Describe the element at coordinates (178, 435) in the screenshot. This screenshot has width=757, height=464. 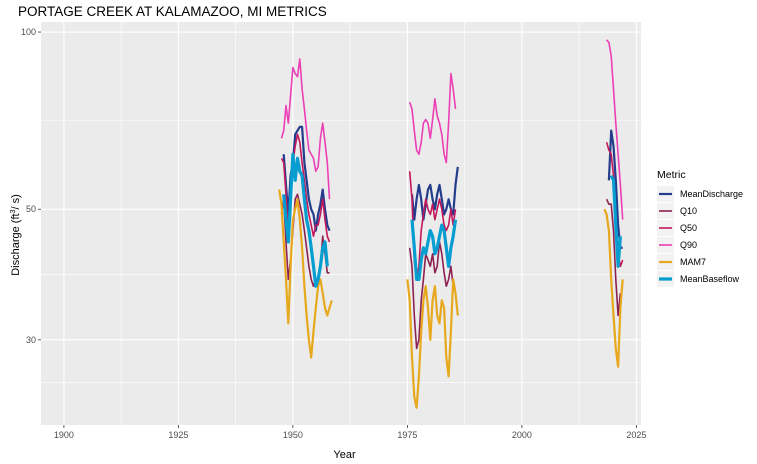
I see `x-tick-label: 1925` at that location.